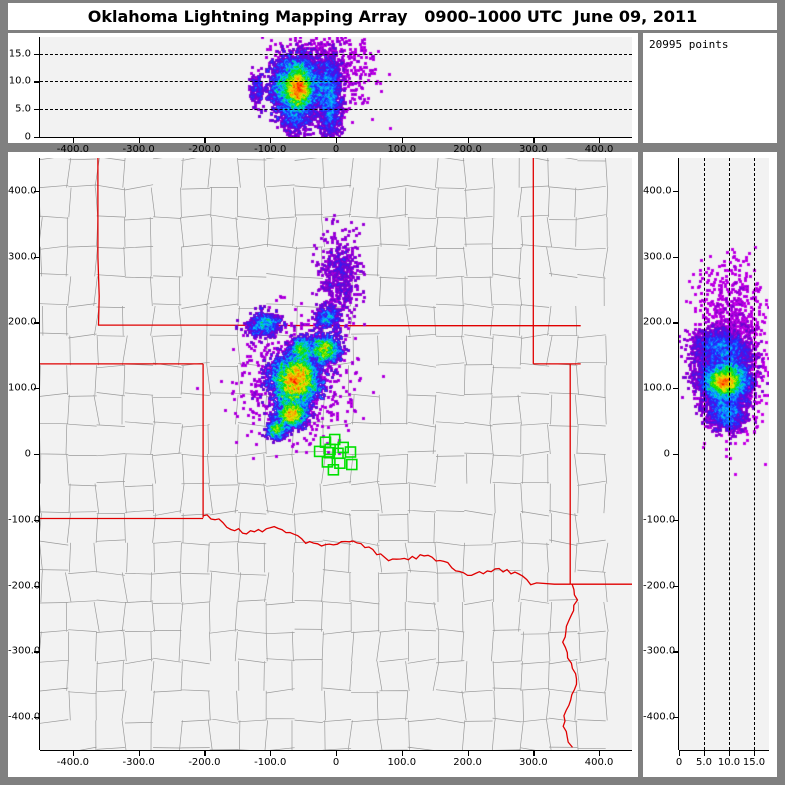 The height and width of the screenshot is (785, 785). Describe the element at coordinates (724, 751) in the screenshot. I see `altitude-vs-north-south-x-axis-line` at that location.